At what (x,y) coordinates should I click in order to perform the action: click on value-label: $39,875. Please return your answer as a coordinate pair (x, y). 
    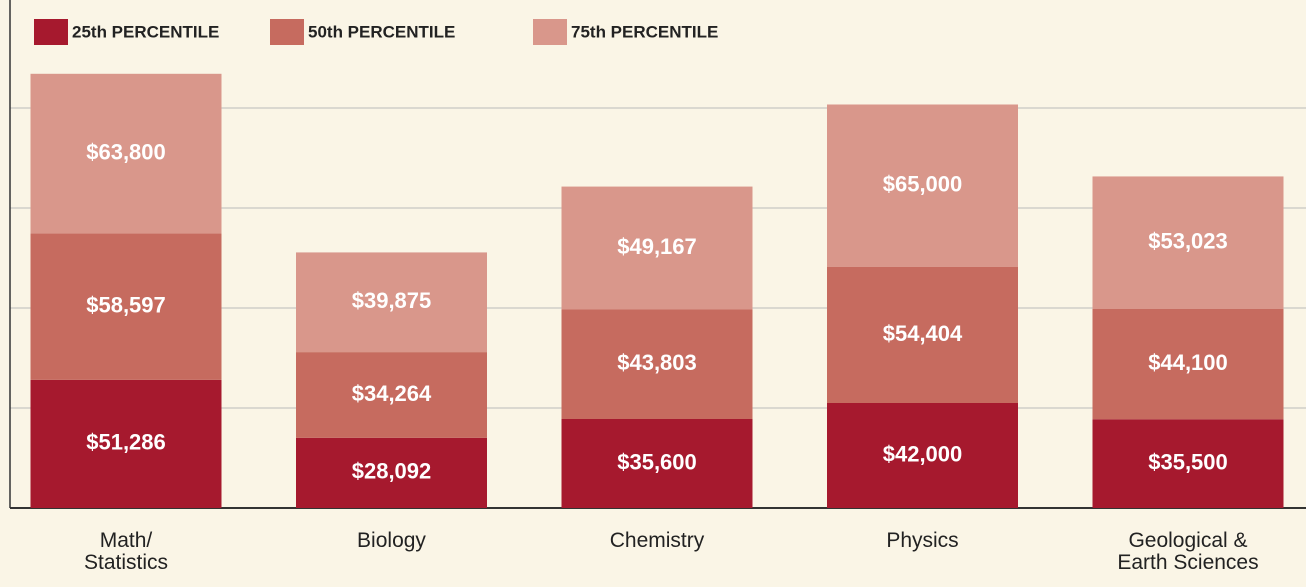
    Looking at the image, I should click on (392, 300).